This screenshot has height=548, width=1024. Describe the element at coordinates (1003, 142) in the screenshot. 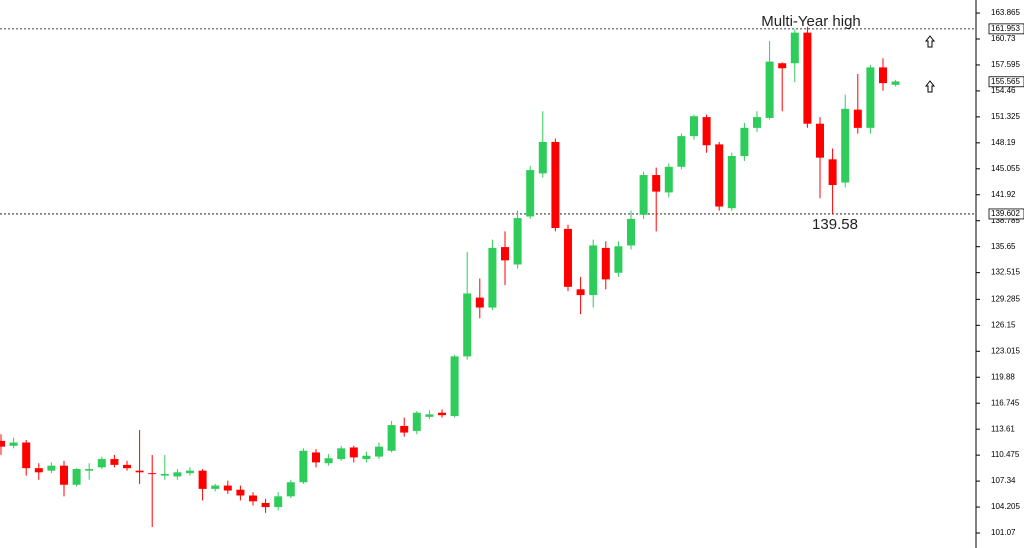

I see `y-tick-label: 148.19` at that location.